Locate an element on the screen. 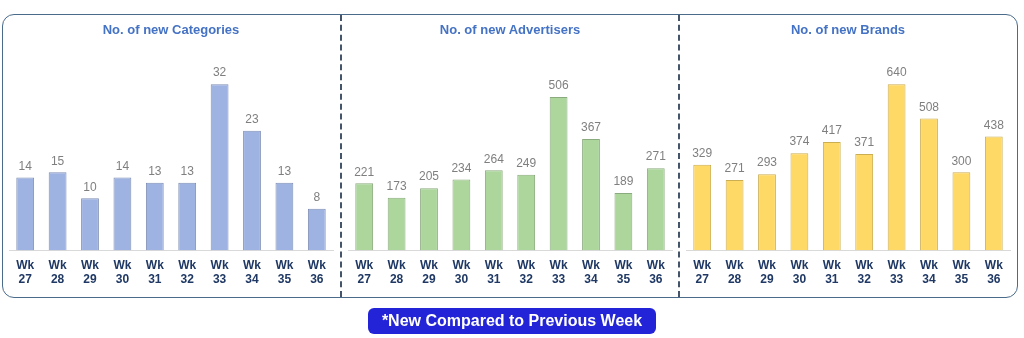 The width and height of the screenshot is (1024, 338). data-label: 234 is located at coordinates (461, 167).